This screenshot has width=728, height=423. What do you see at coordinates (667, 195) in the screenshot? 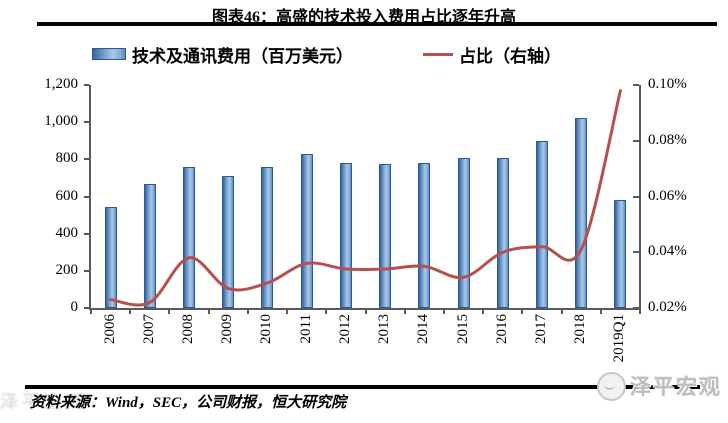
I see `y-axis-right-tick-label: 0.06%` at bounding box center [667, 195].